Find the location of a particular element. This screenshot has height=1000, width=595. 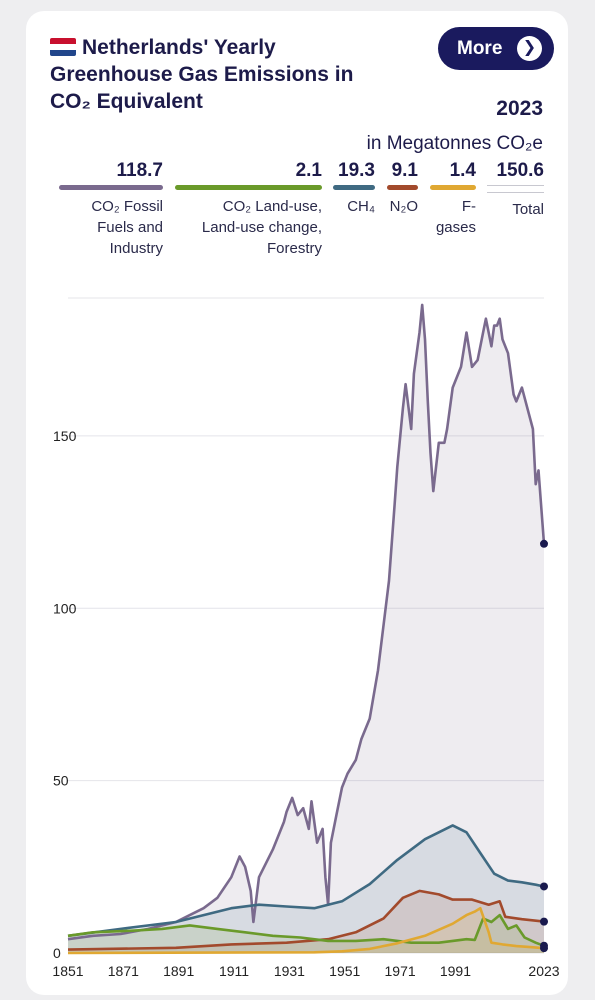

legend-label: N₂O is located at coordinates (403, 206).